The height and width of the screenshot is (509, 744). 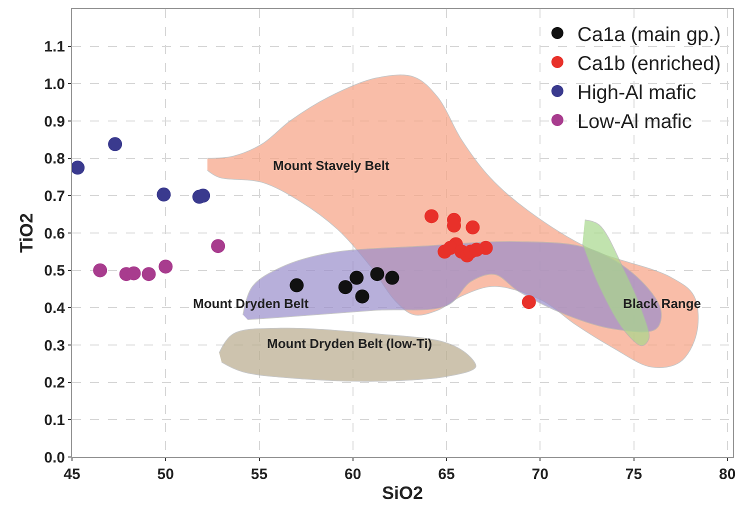 I want to click on y-tick-label: 1.0, so click(x=54, y=84).